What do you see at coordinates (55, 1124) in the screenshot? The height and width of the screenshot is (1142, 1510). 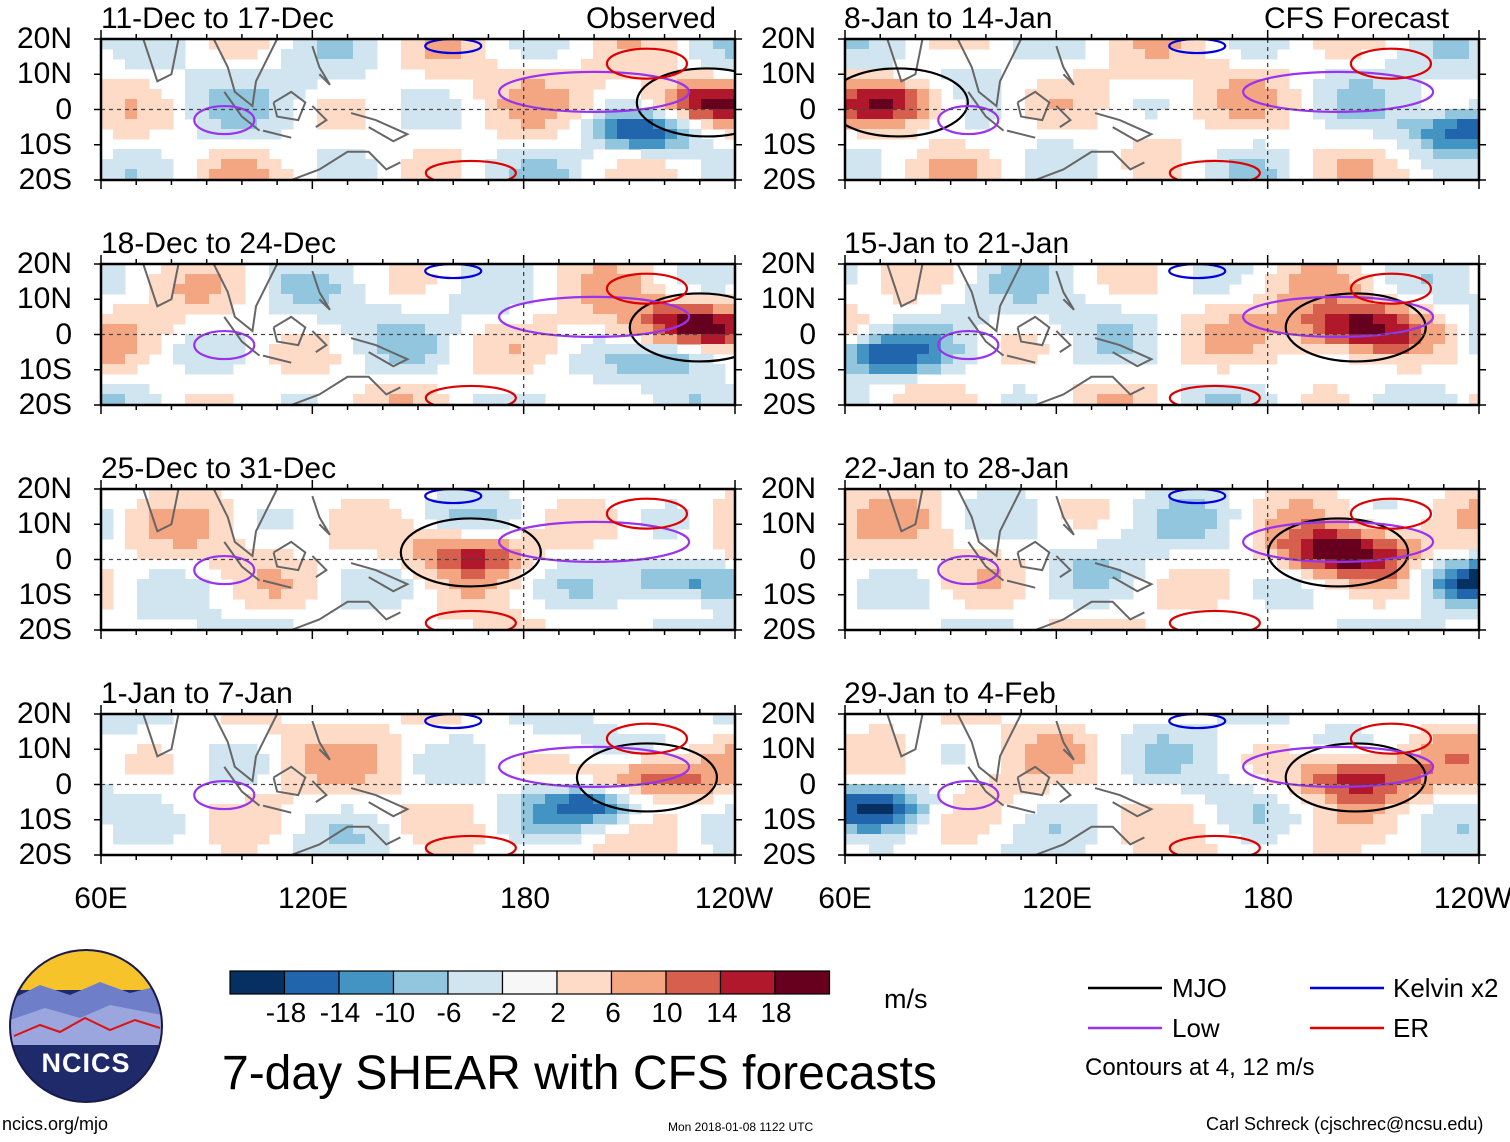 I see `footer-url: ncics.org/mjo` at bounding box center [55, 1124].